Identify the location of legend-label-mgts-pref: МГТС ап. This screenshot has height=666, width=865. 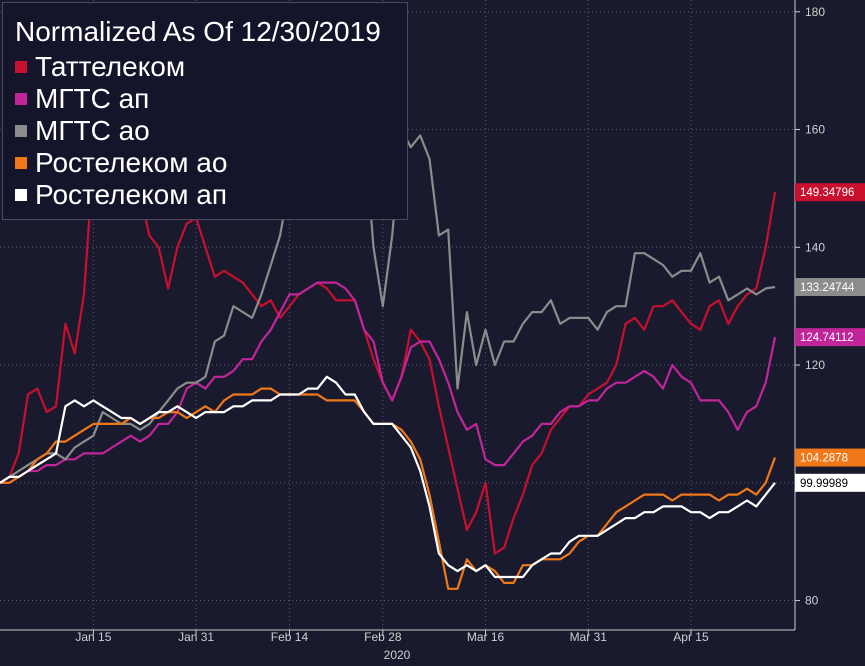
(92, 98).